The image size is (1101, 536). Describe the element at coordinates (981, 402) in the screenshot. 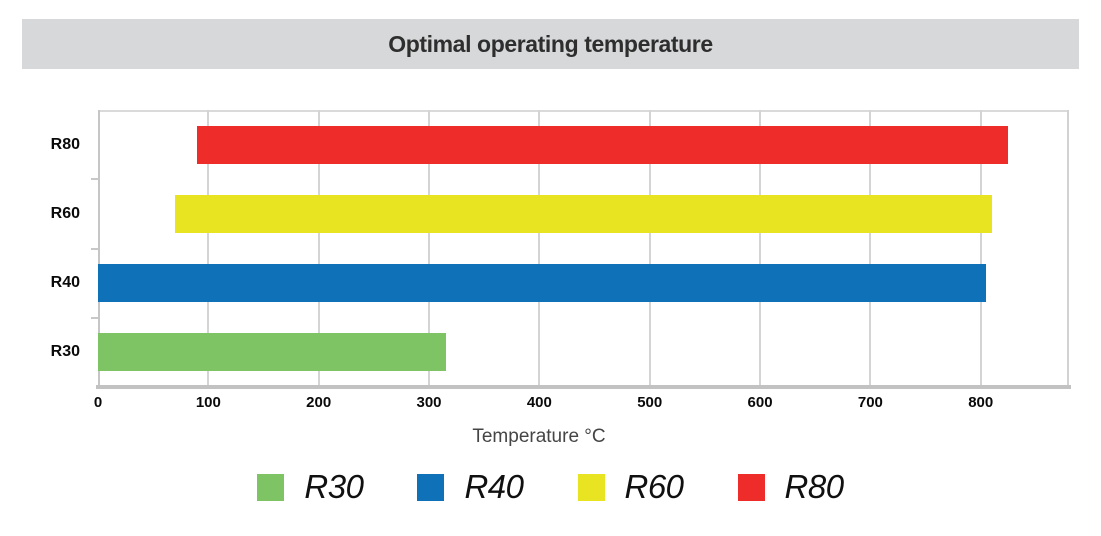

I see `x-tick-800: 800` at that location.